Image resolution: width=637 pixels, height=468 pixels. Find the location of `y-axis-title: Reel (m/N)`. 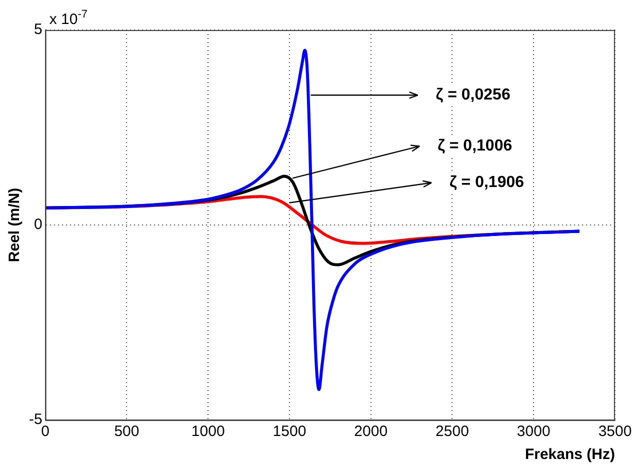

y-axis-title: Reel (m/N) is located at coordinates (15, 225).